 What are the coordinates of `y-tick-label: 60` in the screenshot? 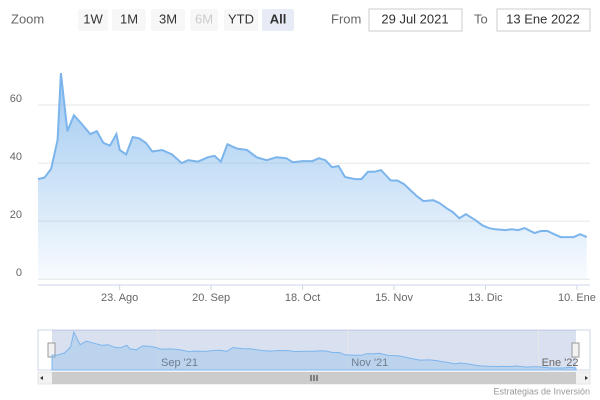 It's located at (16, 99).